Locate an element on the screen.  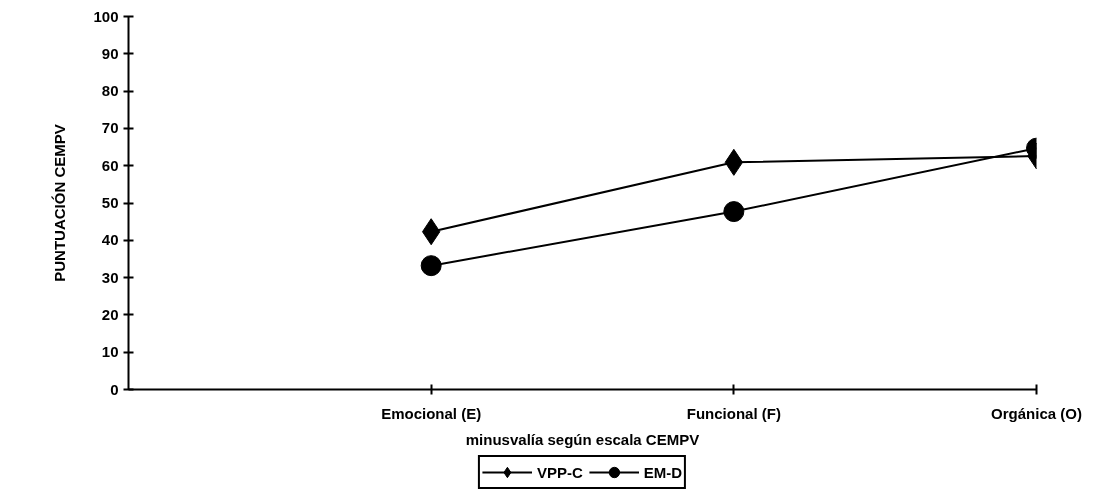
legend-label: VPP-C is located at coordinates (559, 472).